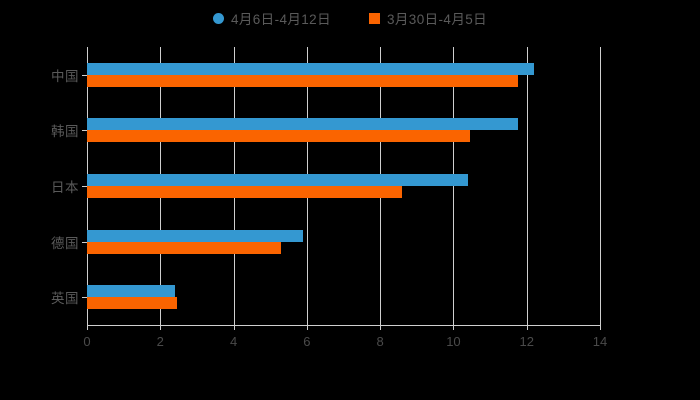 The image size is (700, 400). I want to click on bar-日本-series-1, so click(245, 192).